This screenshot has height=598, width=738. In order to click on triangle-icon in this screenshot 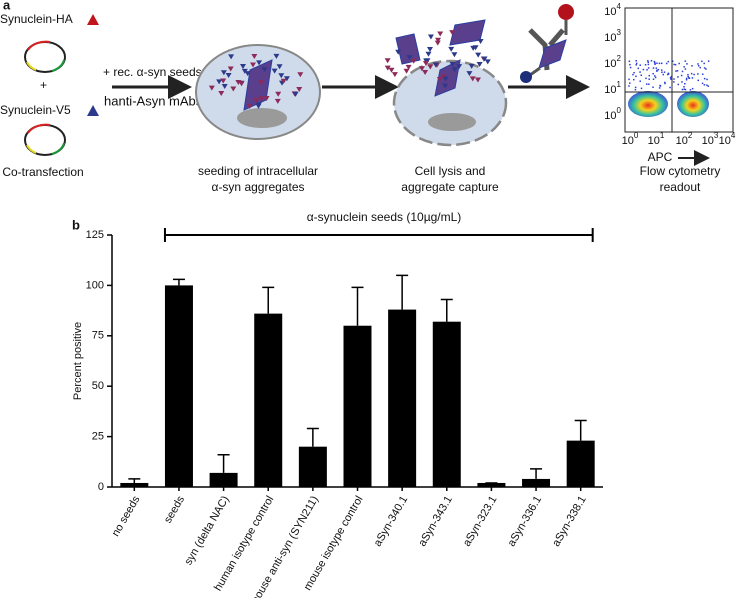, I will do `click(93, 110)`.